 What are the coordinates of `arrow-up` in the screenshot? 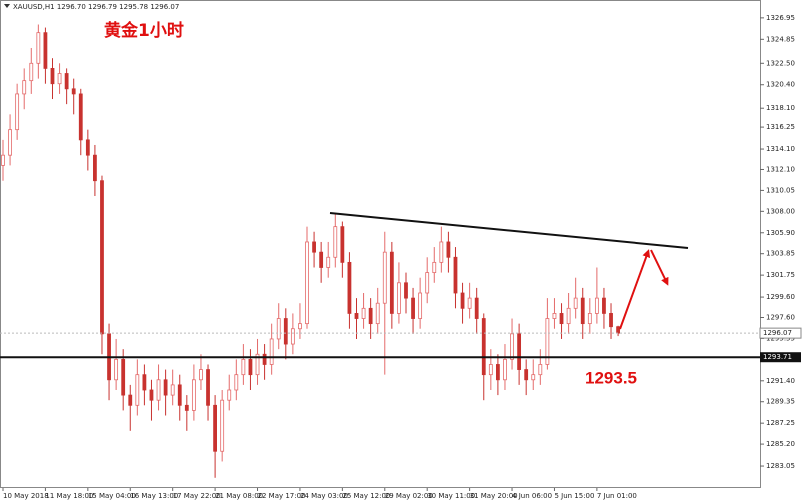 It's located at (635, 289).